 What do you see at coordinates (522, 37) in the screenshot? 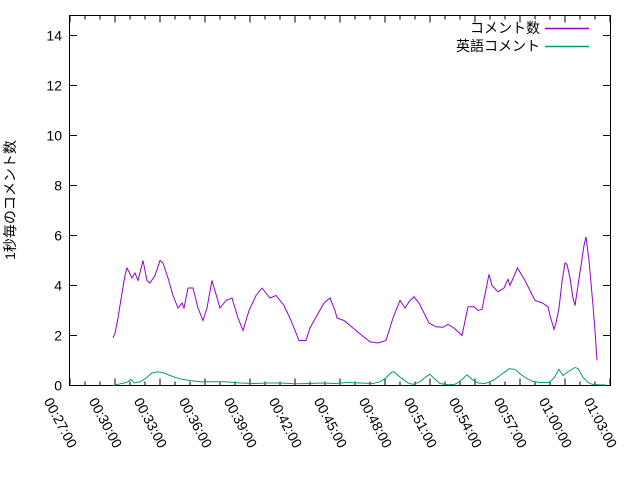
I see `legend: コメント数 英語コメント` at bounding box center [522, 37].